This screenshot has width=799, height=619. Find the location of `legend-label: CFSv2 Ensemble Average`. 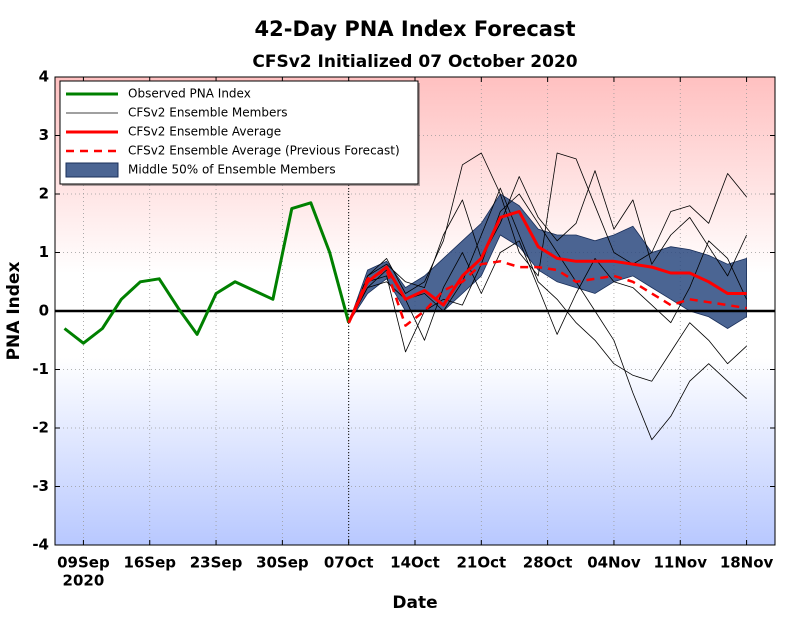

legend-label: CFSv2 Ensemble Average is located at coordinates (204, 132).